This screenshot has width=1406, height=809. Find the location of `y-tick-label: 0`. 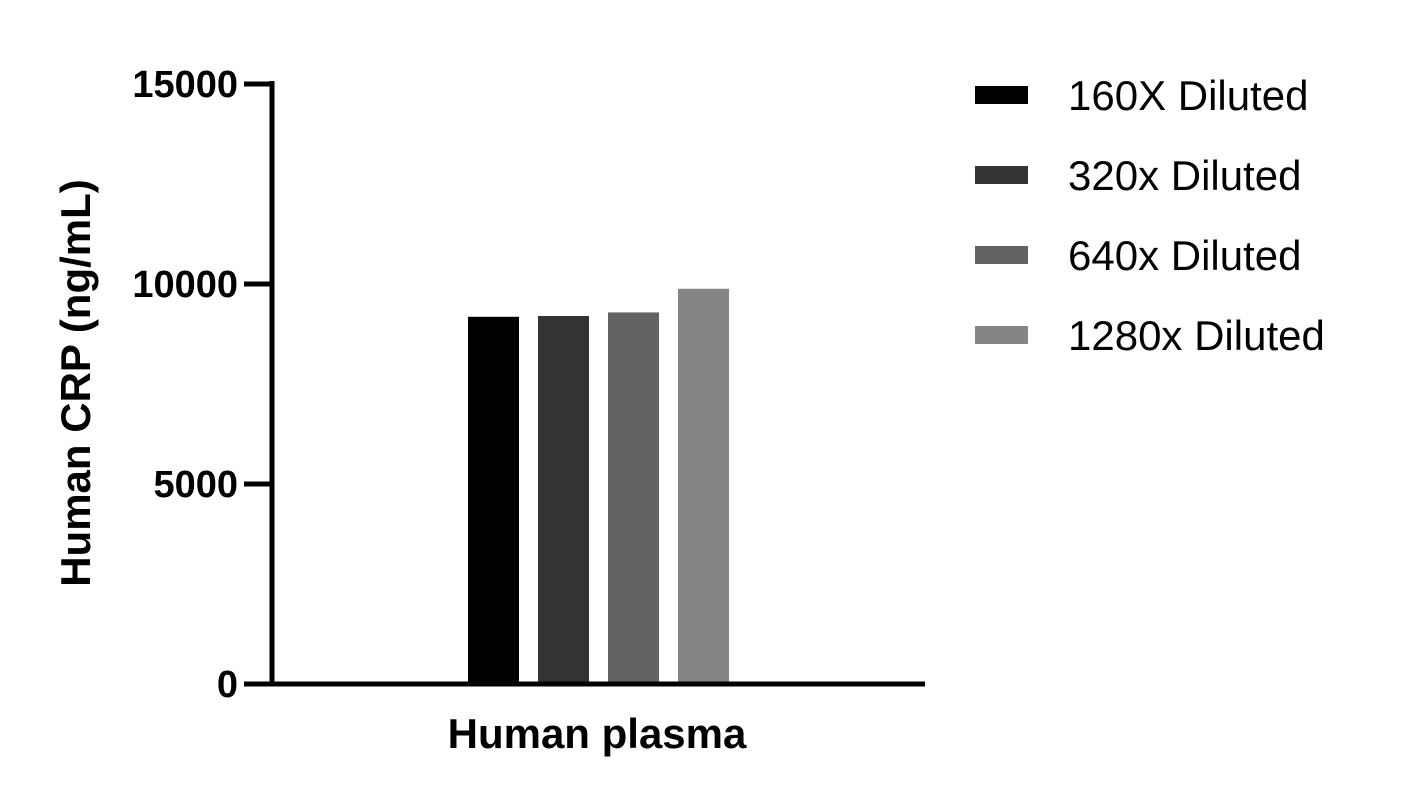

y-tick-label: 0 is located at coordinates (227, 685).